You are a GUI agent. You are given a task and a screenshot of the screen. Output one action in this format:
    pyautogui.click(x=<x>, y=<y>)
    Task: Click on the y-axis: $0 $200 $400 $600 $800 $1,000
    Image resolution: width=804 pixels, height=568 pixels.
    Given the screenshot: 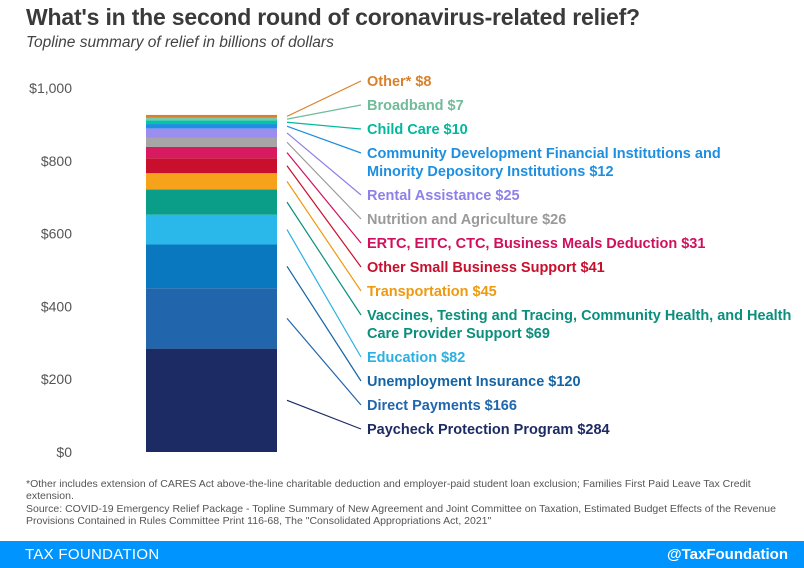 What is the action you would take?
    pyautogui.click(x=50, y=270)
    